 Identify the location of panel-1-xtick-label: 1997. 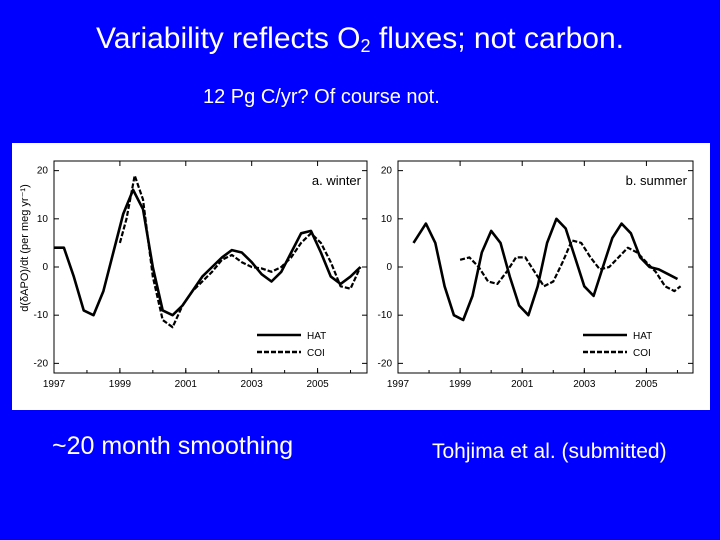
(54, 384).